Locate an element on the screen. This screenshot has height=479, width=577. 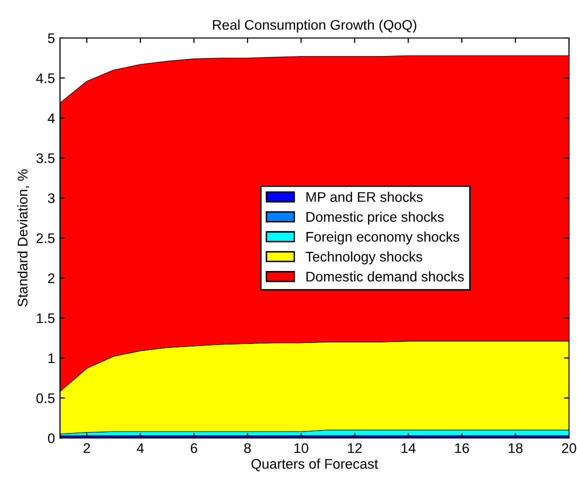
legend-label: MP and ER shocks is located at coordinates (364, 197).